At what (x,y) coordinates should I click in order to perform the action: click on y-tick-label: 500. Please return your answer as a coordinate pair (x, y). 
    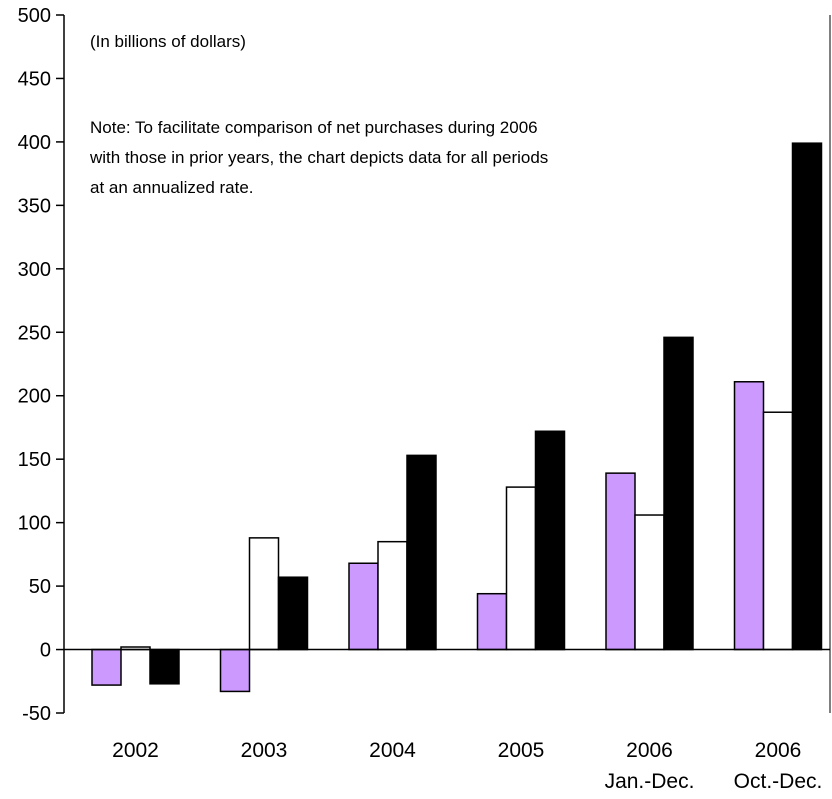
    Looking at the image, I should click on (34, 16).